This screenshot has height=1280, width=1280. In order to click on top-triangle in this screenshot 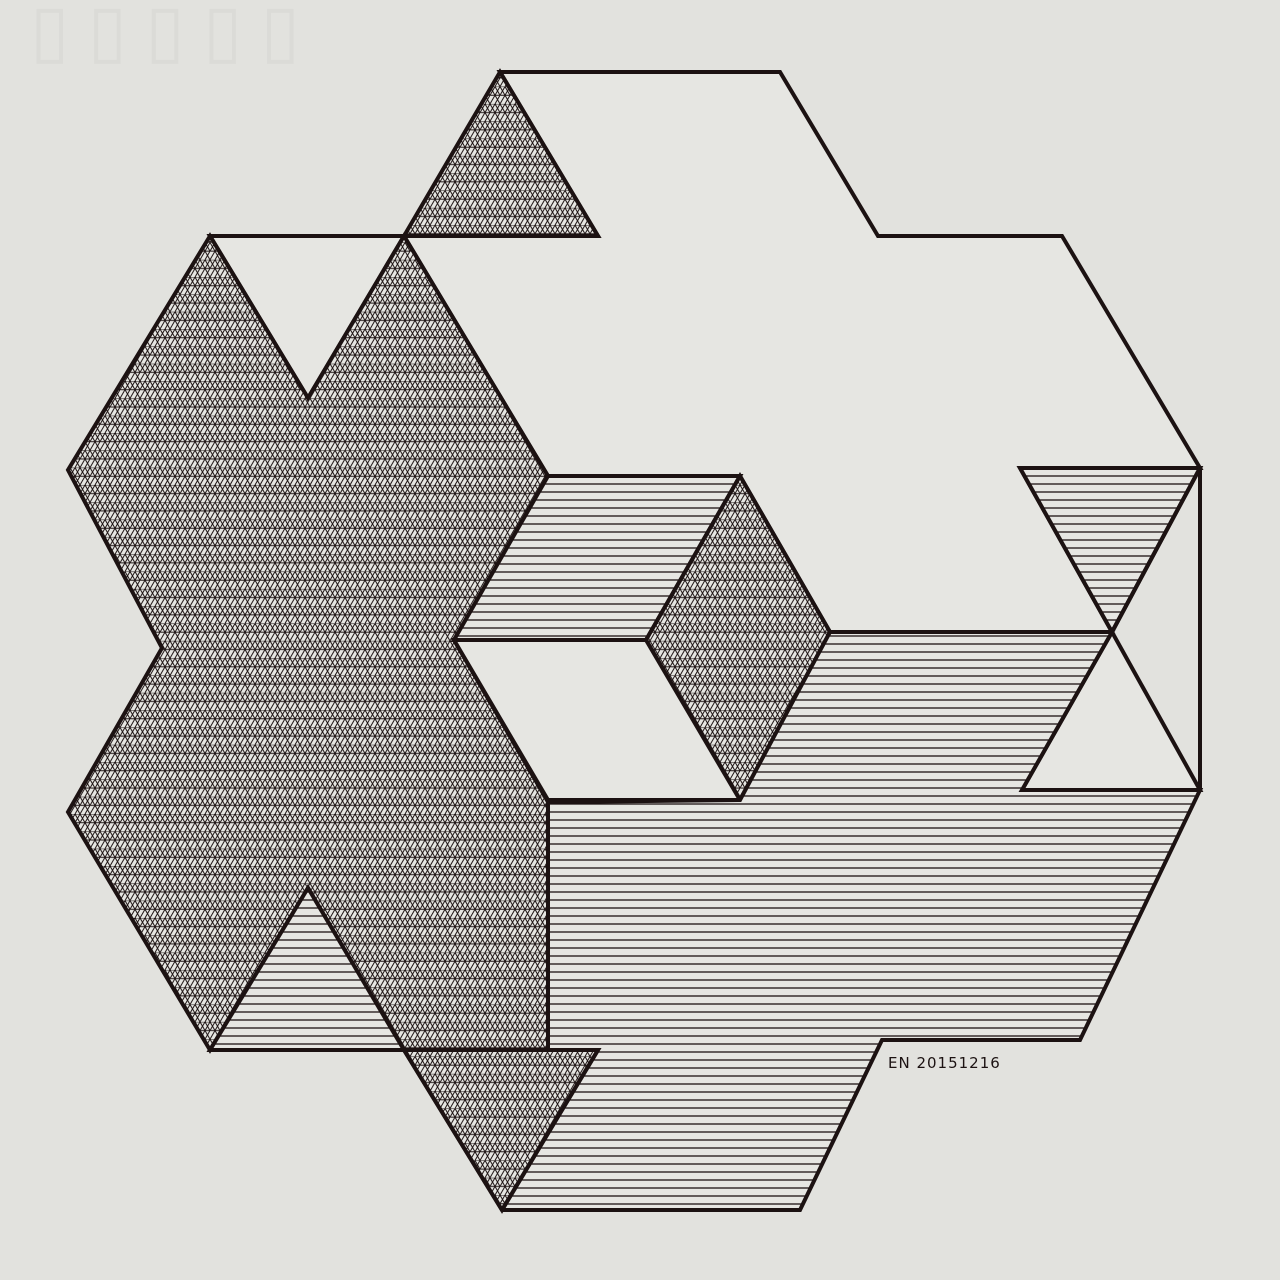, I will do `click(501, 153)`.